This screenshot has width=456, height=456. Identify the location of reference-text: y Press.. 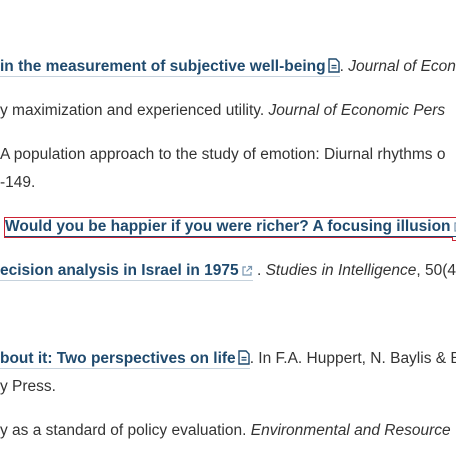
(28, 386).